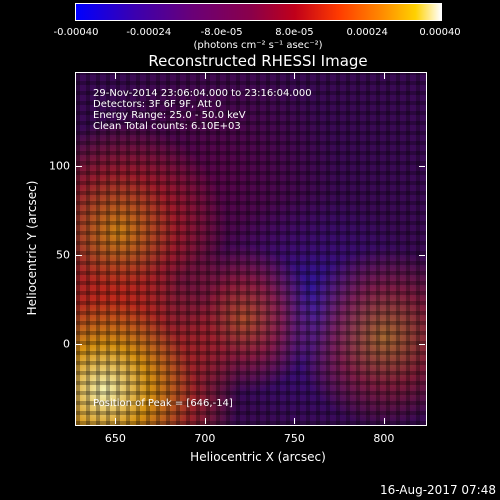 The image size is (500, 500). What do you see at coordinates (258, 45) in the screenshot?
I see `colorbar-units: (photons cm⁻² s⁻¹ asec⁻²)` at bounding box center [258, 45].